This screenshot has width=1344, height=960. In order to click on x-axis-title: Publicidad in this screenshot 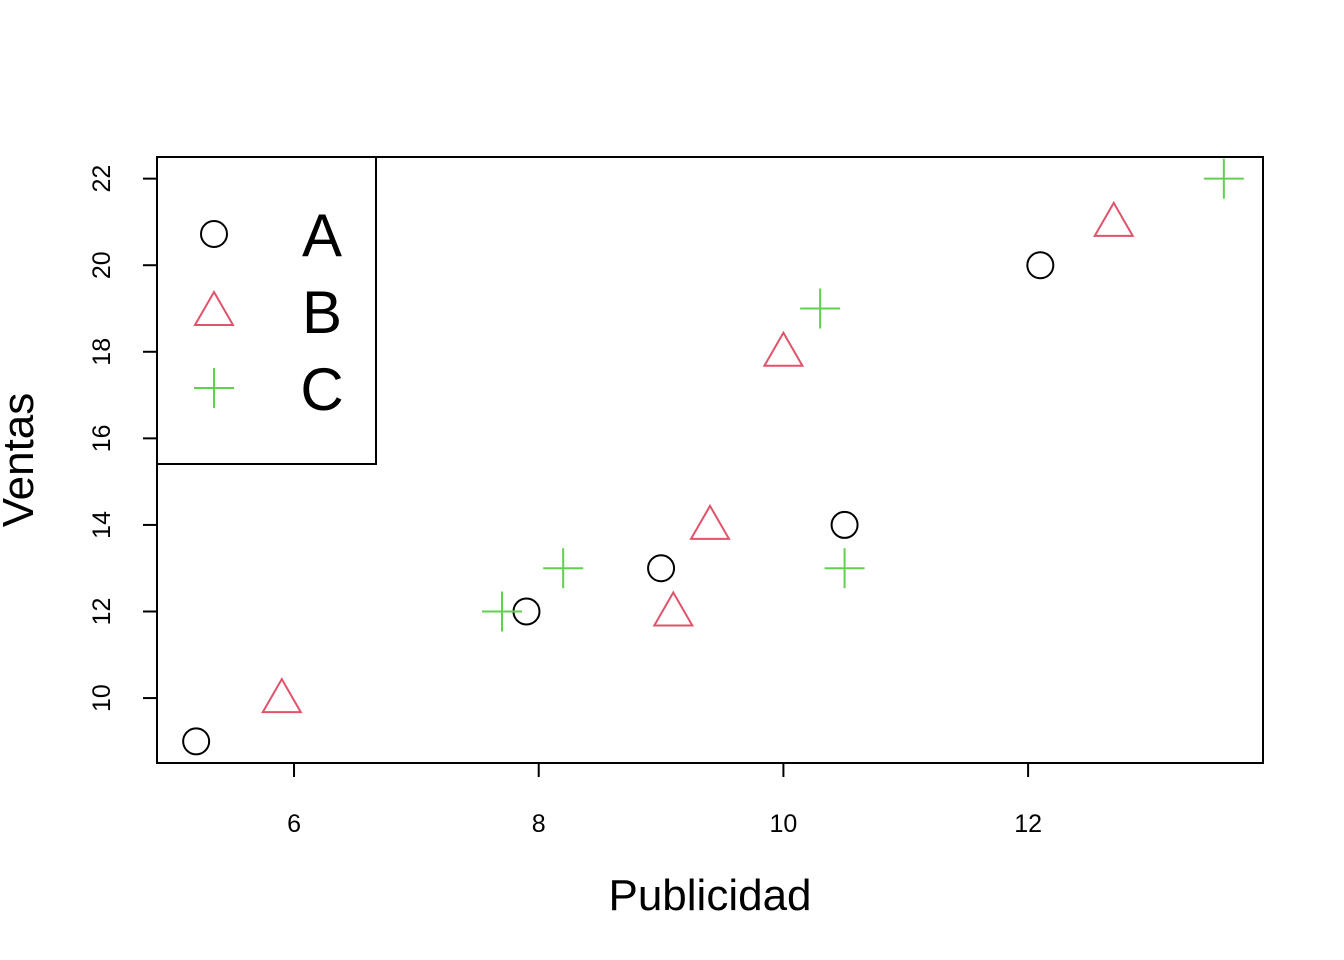, I will do `click(709, 895)`.